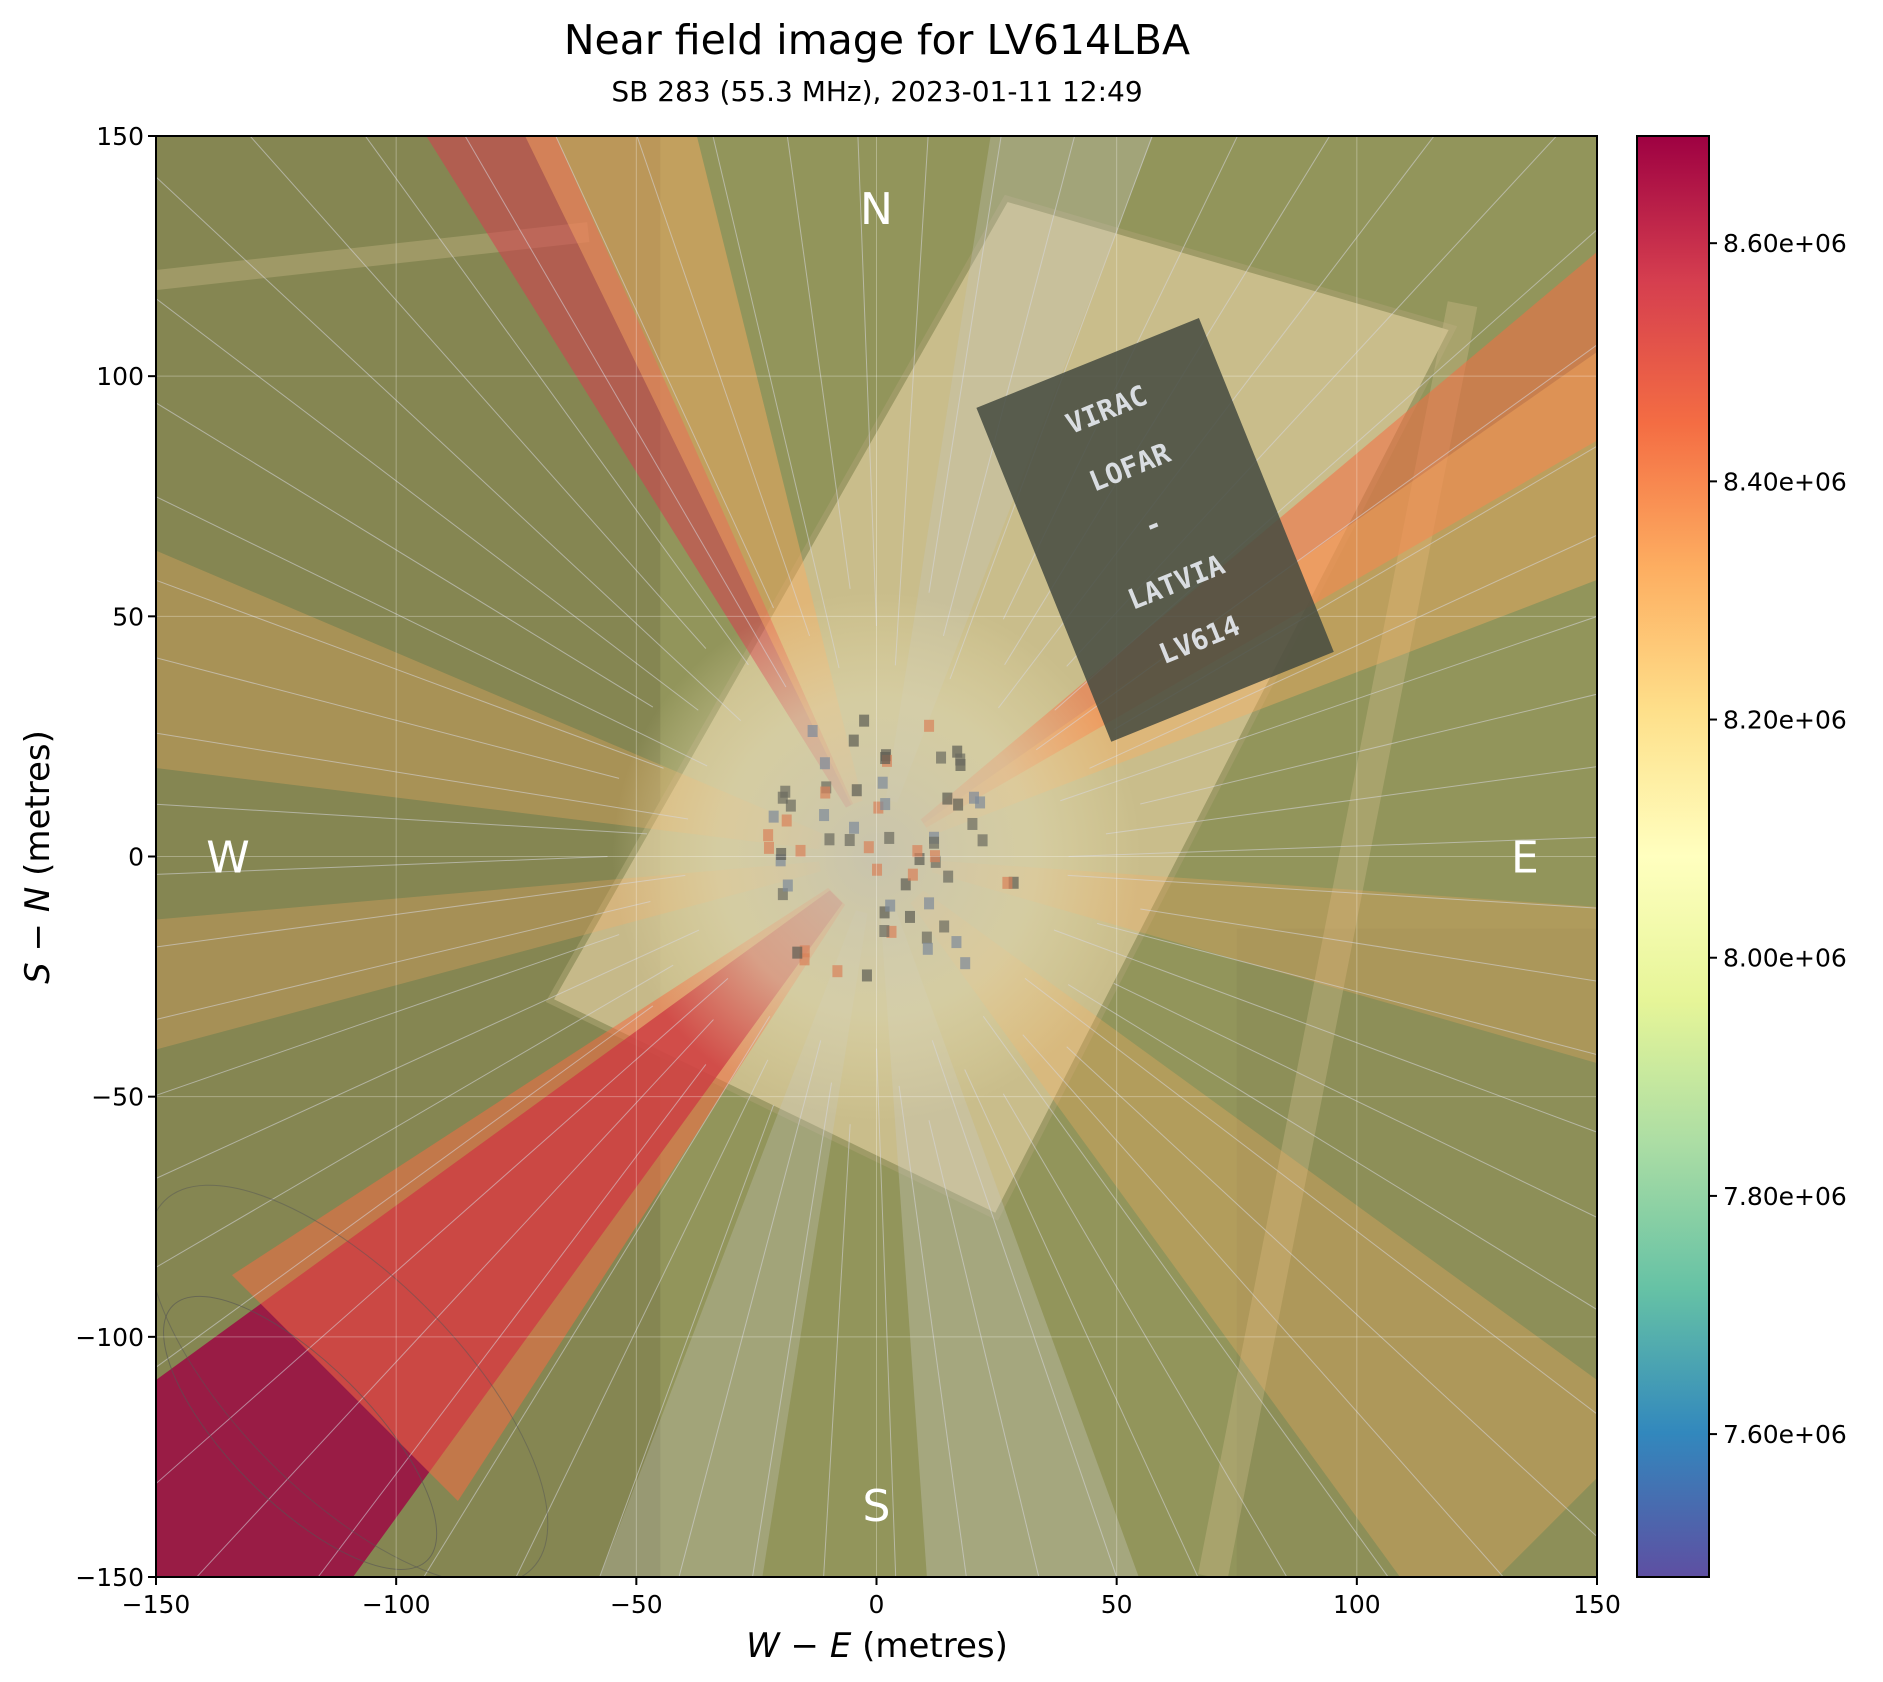  I want to click on compass-label-n: N, so click(876, 209).